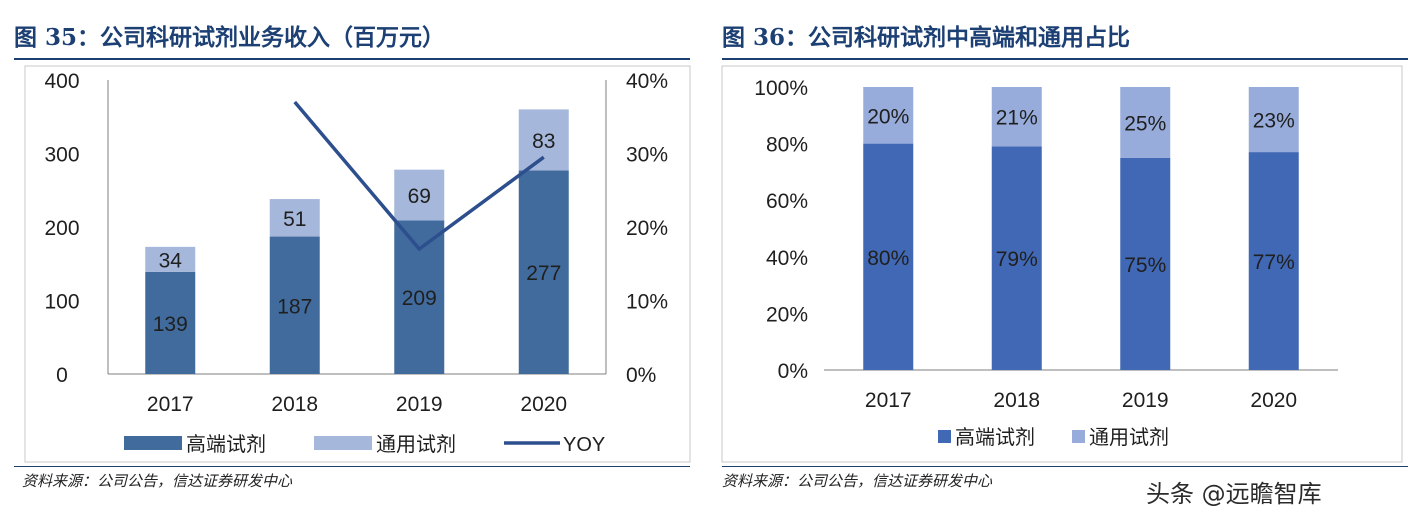 This screenshot has width=1422, height=525. Describe the element at coordinates (61, 302) in the screenshot. I see `y-tick-label: 100` at that location.